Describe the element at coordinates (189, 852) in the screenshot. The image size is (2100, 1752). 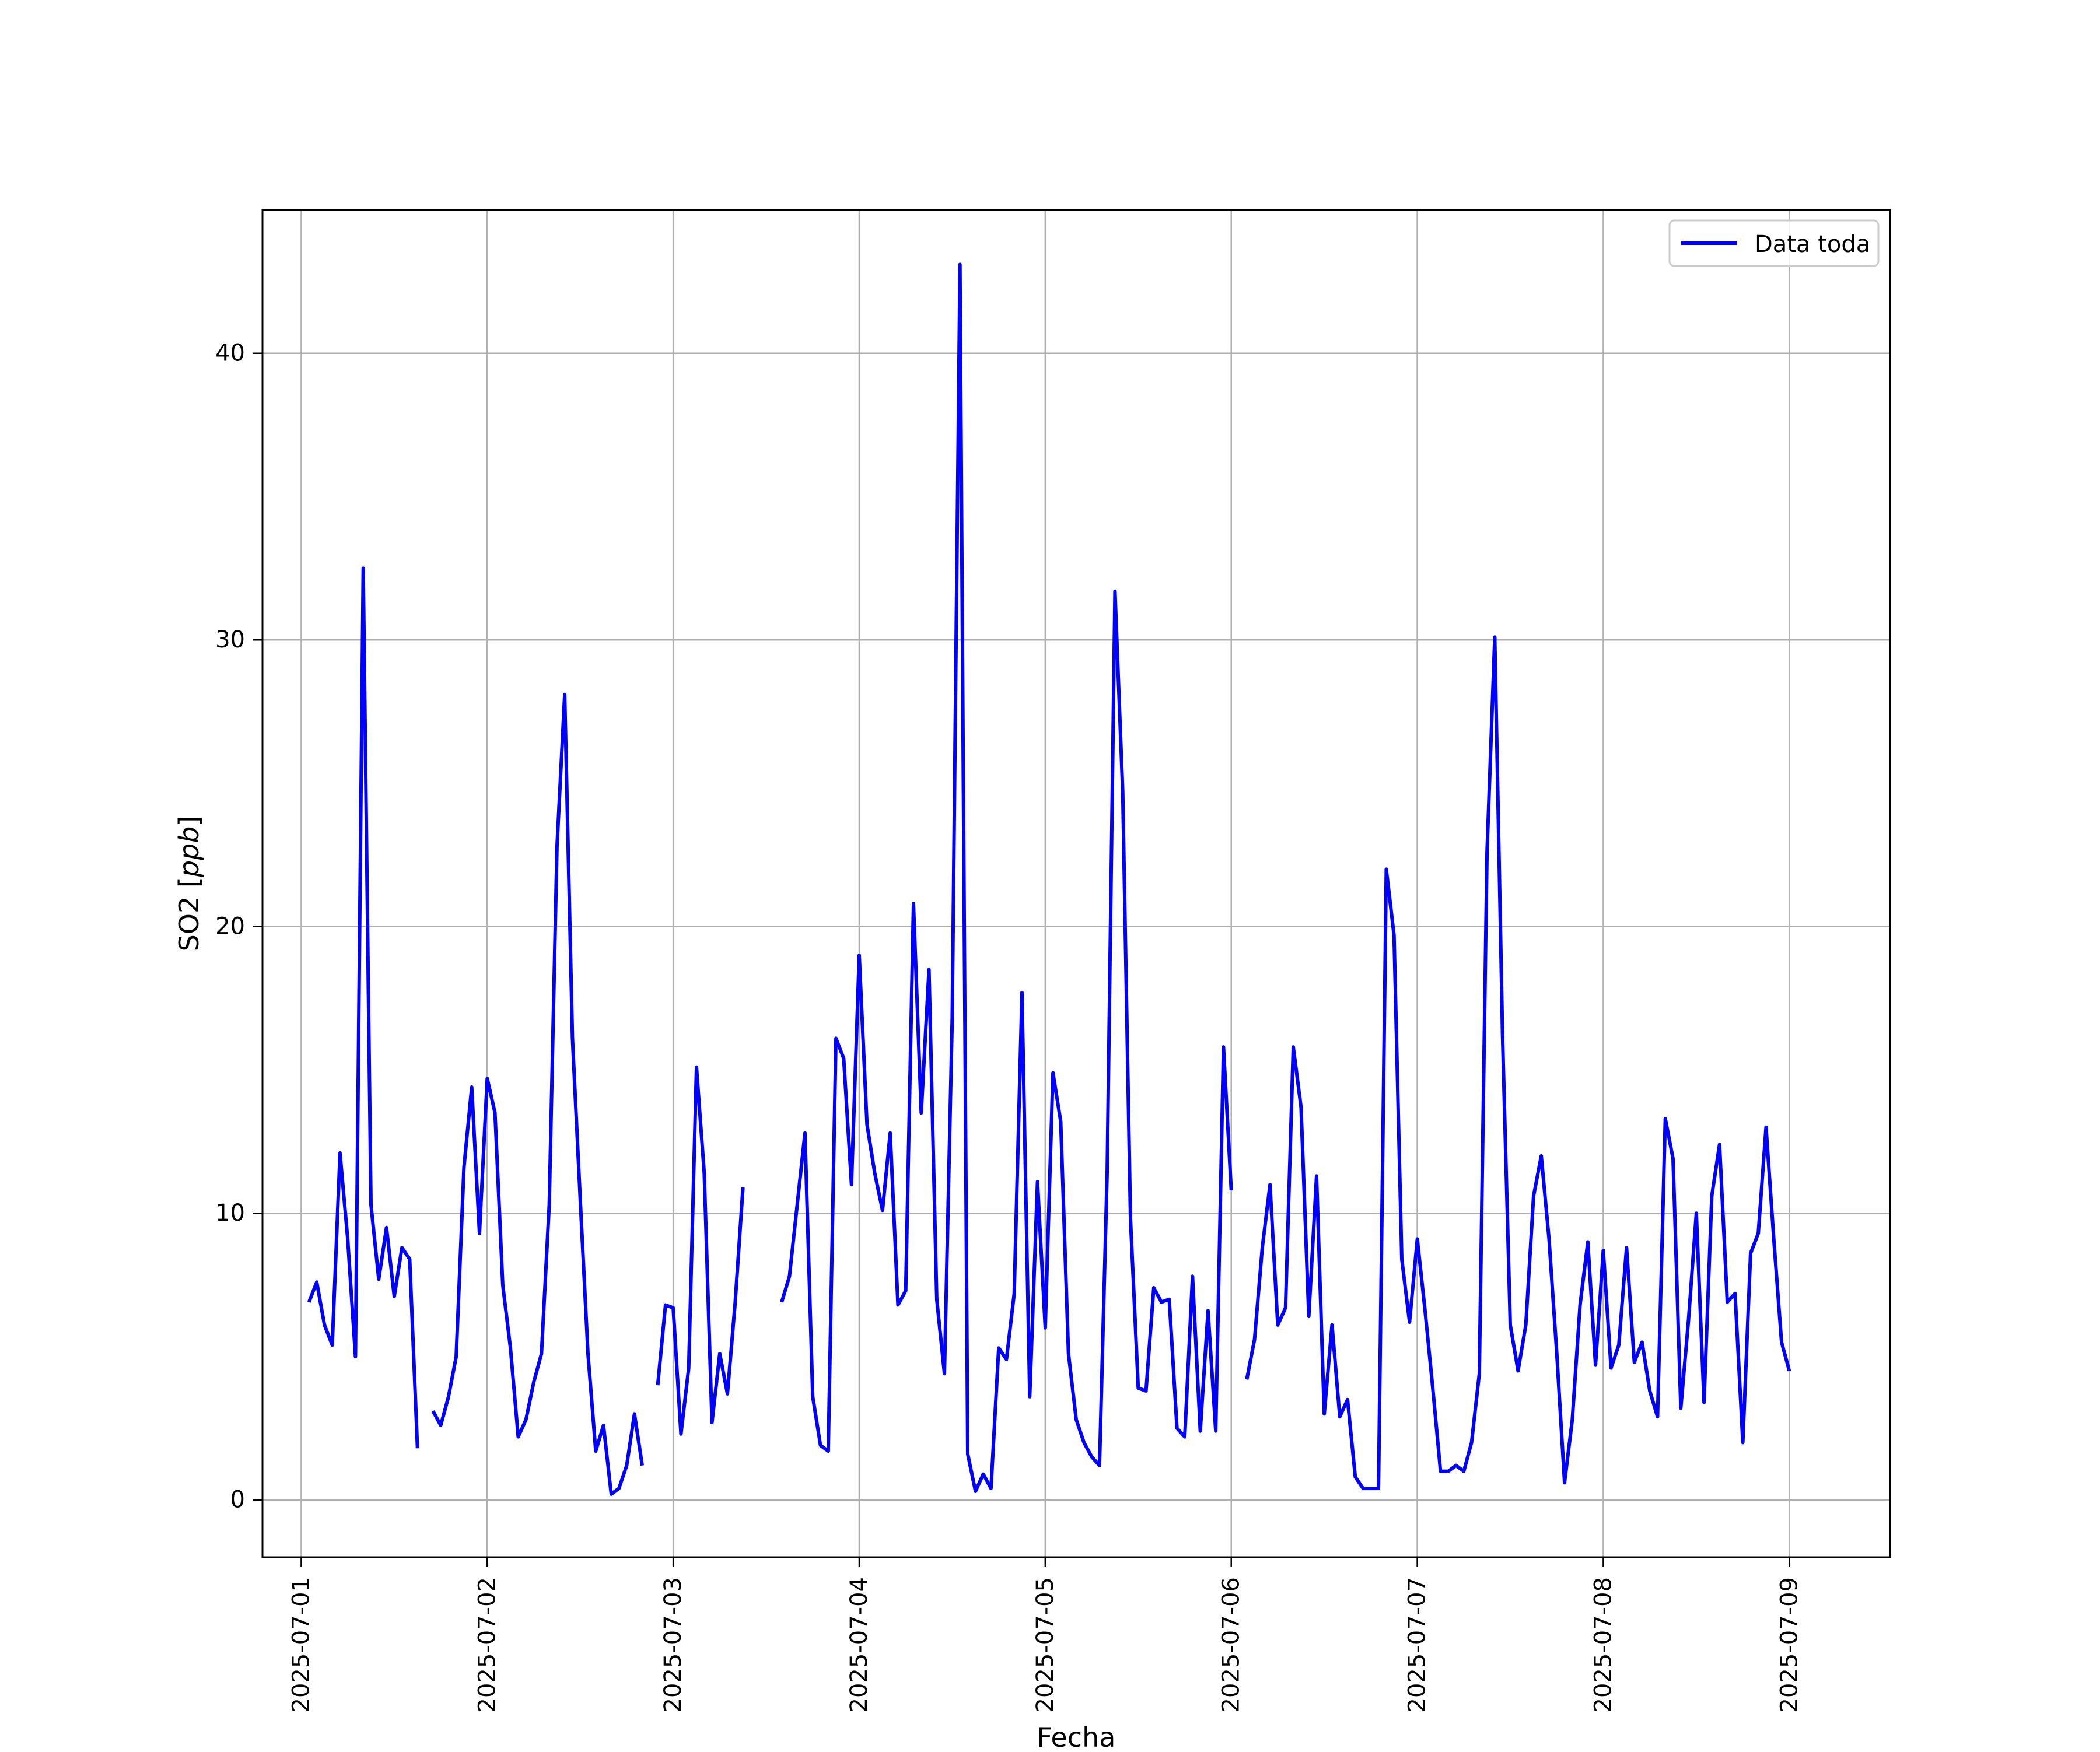
I see `y-axis-label-unit: ppb` at that location.